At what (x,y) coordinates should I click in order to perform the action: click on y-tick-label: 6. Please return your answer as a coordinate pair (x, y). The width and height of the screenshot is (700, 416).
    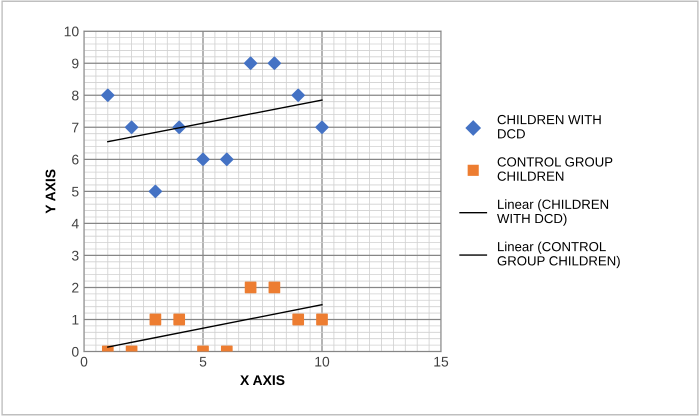
    Looking at the image, I should click on (75, 159).